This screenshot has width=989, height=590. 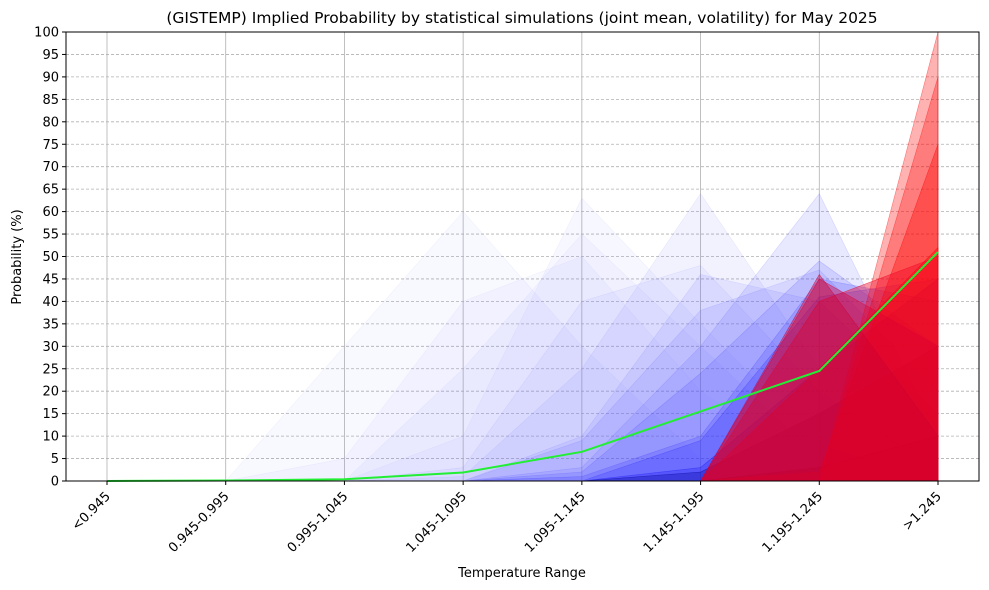 I want to click on y-tick-label: 30, so click(x=50, y=347).